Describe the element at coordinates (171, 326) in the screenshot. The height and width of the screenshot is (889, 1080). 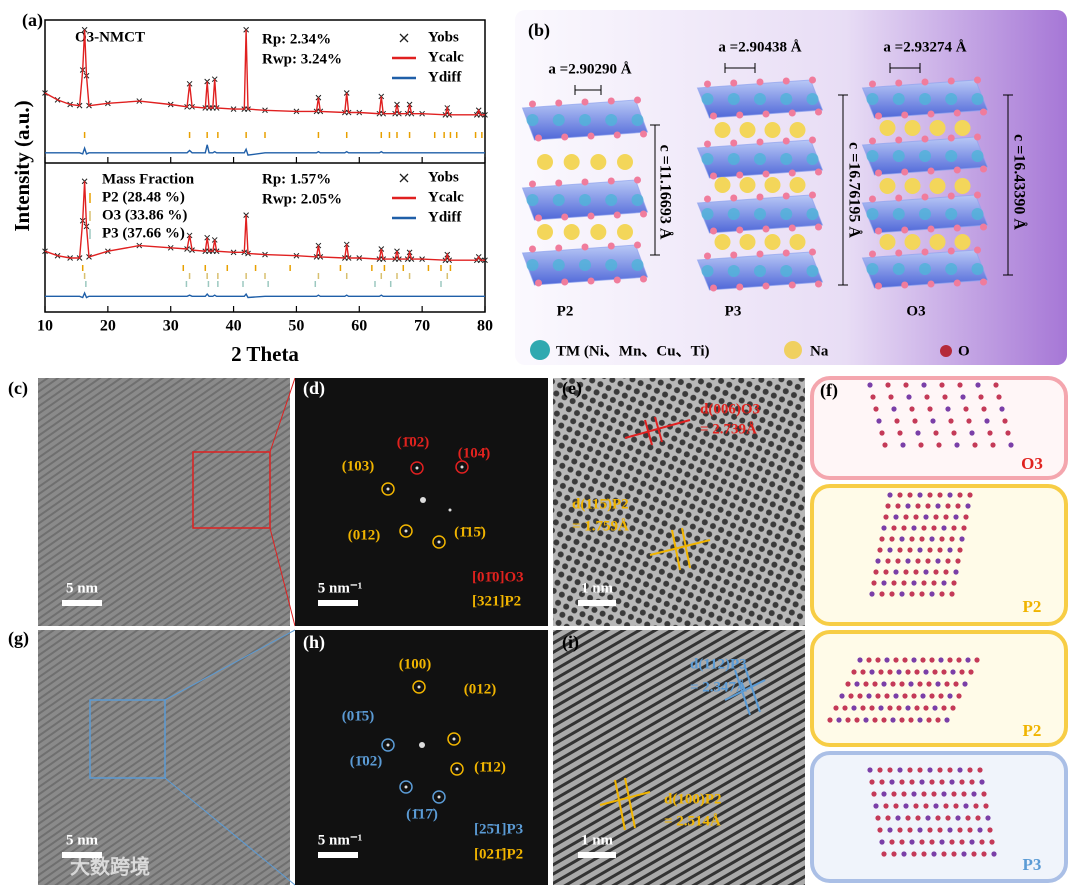
I see `x-tick-label: 30` at that location.